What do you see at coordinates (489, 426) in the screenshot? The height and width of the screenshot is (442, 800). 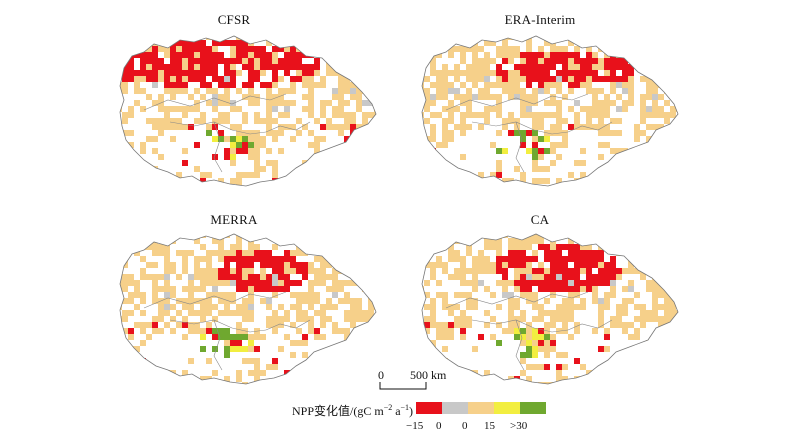 I see `legend-tick-4: 15` at bounding box center [489, 426].